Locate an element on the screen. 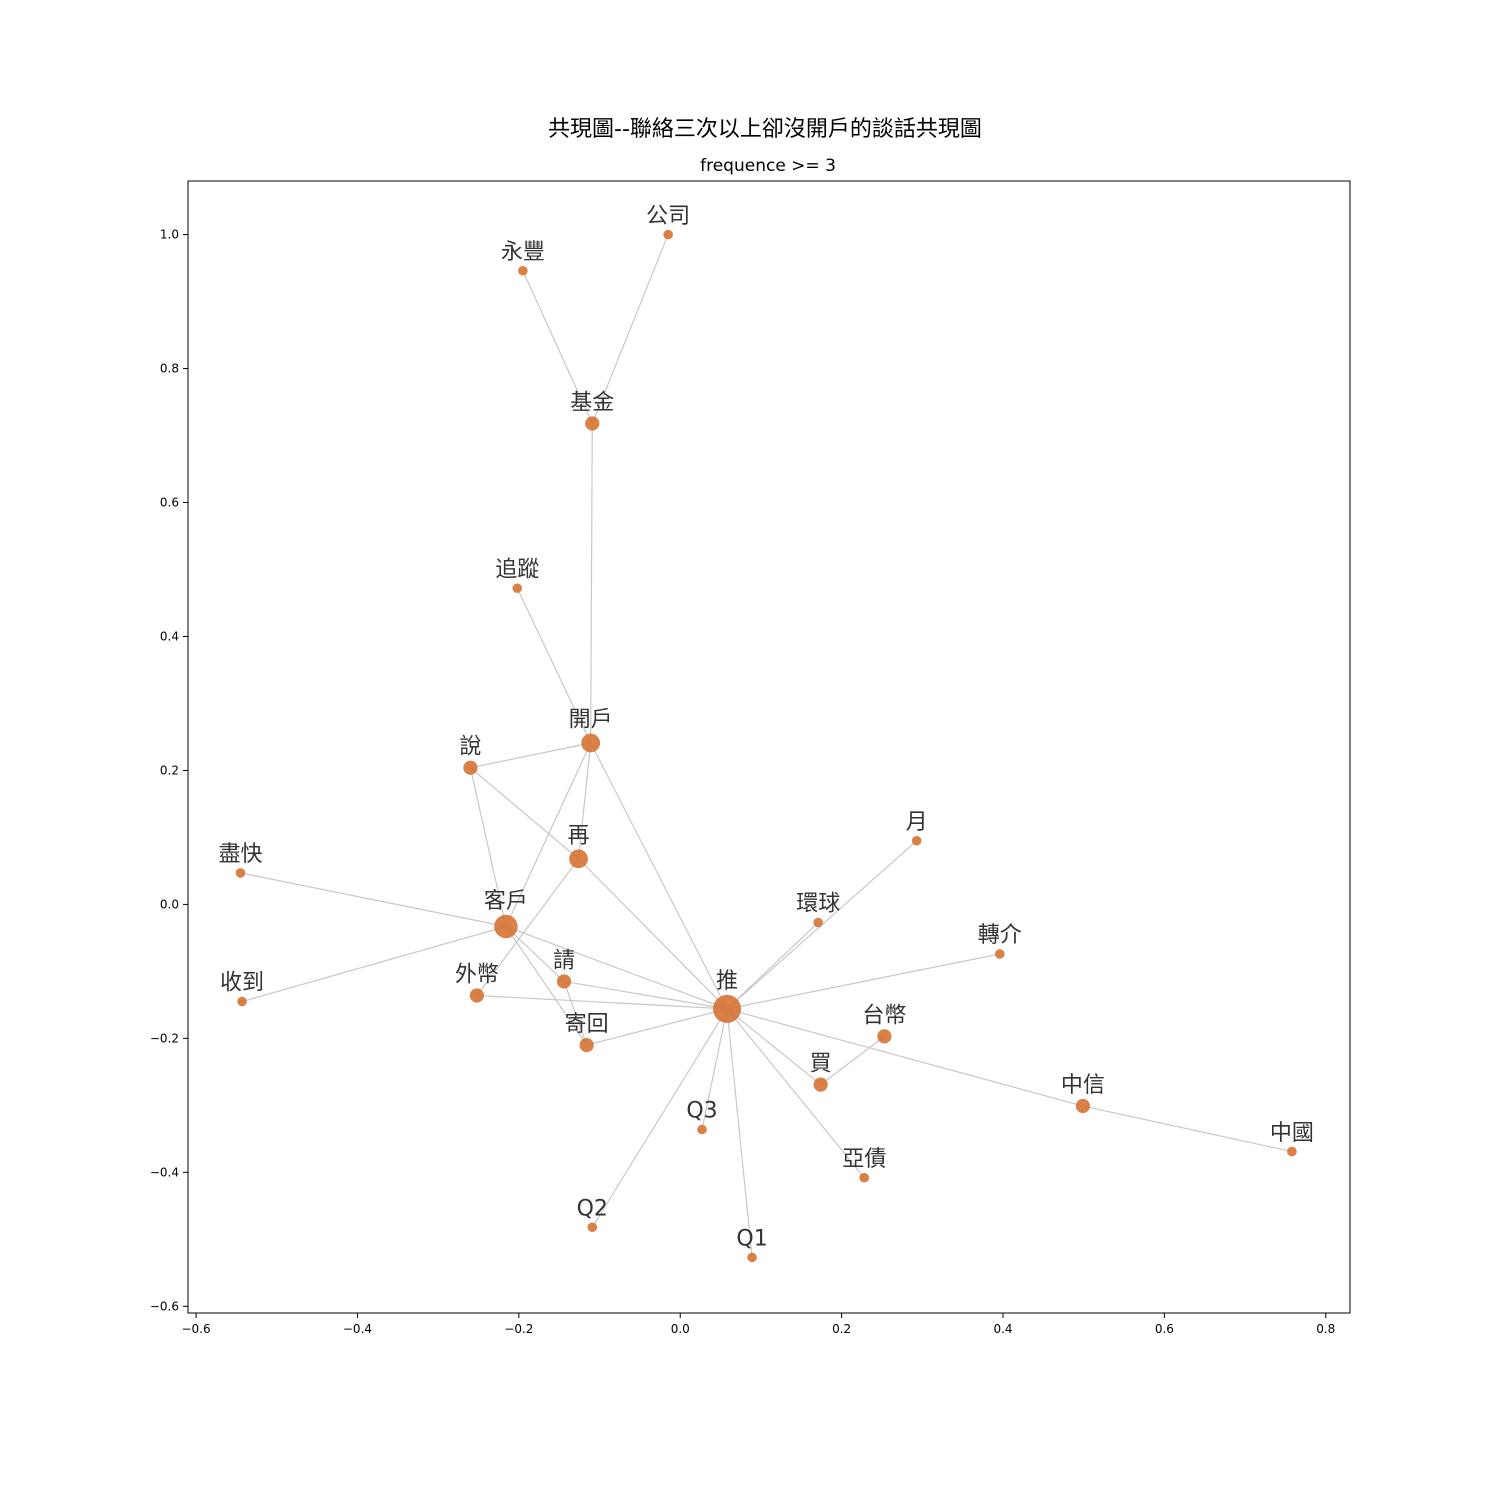 The width and height of the screenshot is (1500, 1500). node-label: 開戶 is located at coordinates (591, 720).